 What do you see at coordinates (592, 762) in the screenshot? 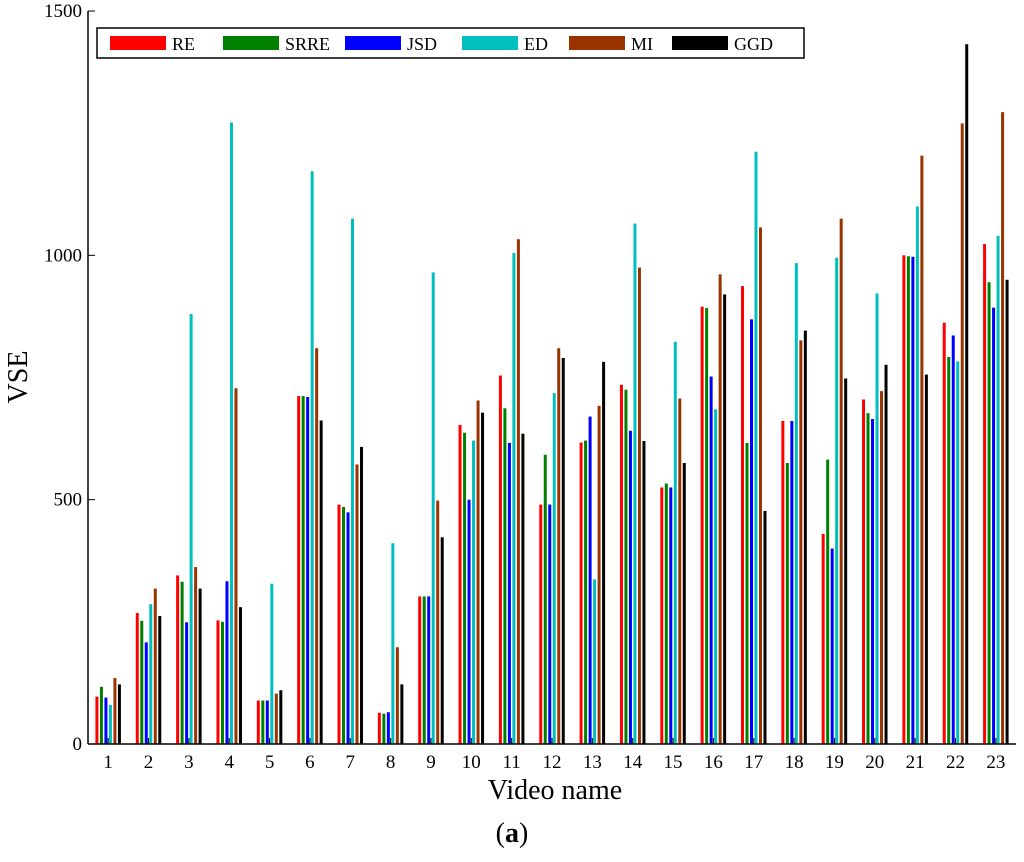
I see `x-tick-label: 13` at bounding box center [592, 762].